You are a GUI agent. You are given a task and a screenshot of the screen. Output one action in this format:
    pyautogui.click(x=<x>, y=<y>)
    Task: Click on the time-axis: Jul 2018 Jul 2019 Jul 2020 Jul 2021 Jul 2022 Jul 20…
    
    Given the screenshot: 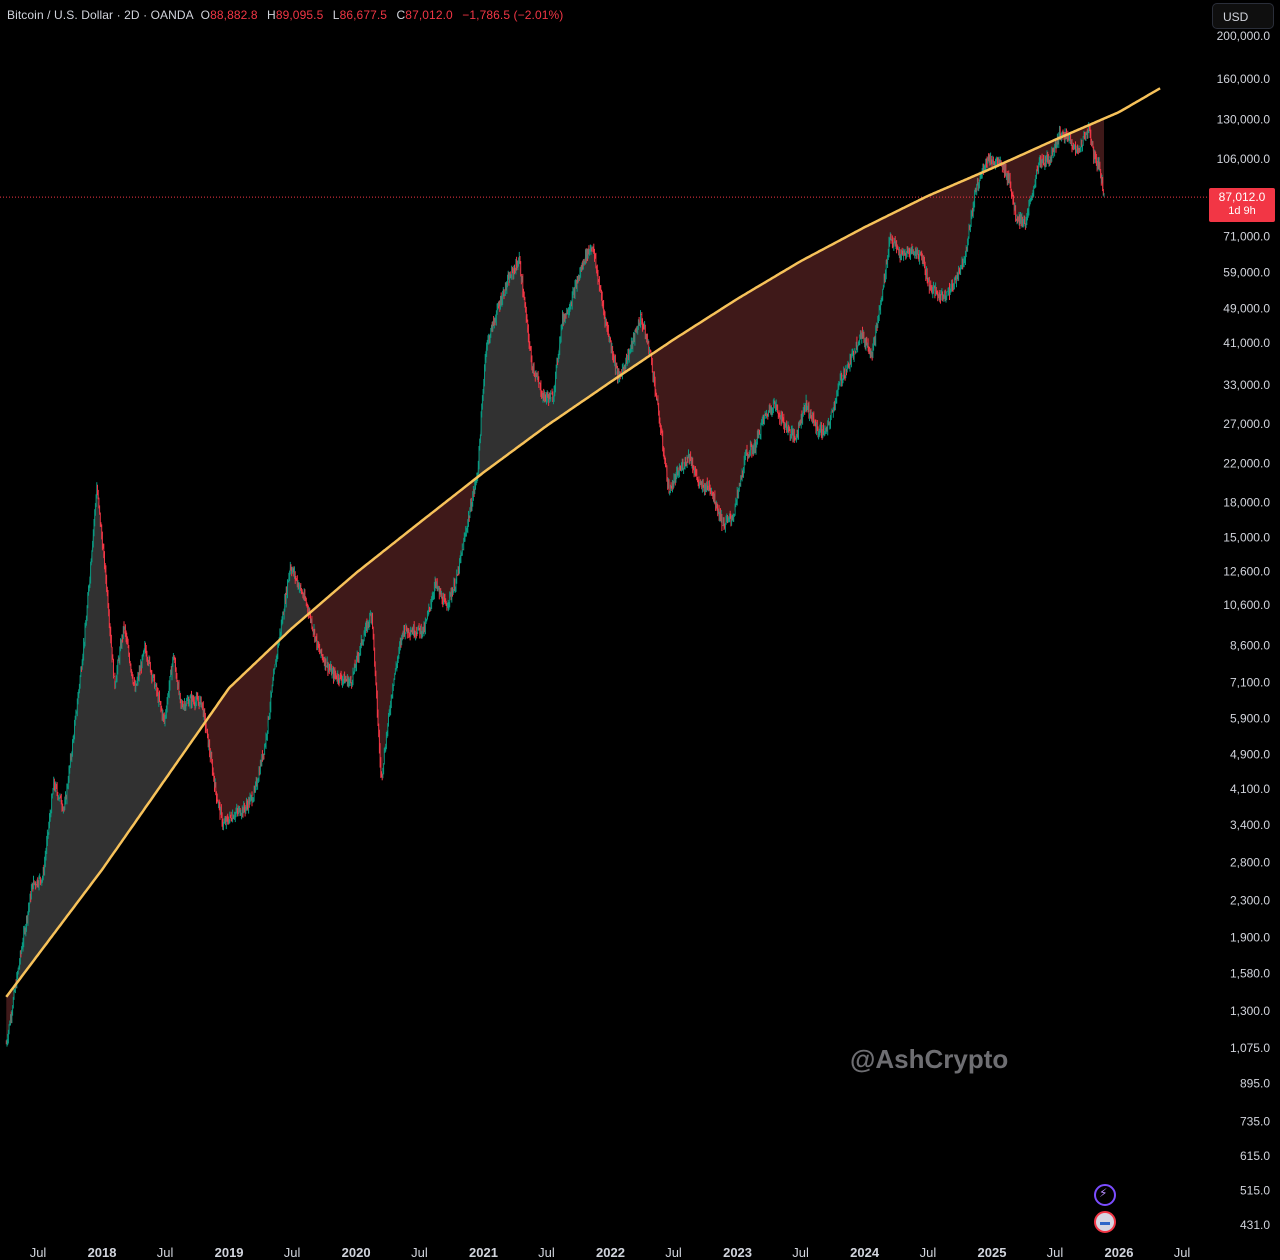 What is the action you would take?
    pyautogui.click(x=610, y=1252)
    